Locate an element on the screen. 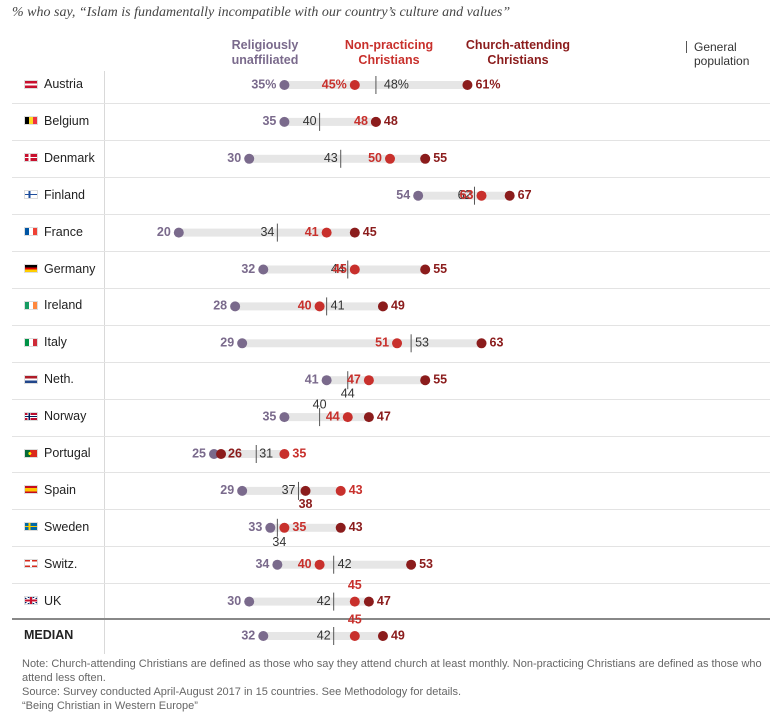 The height and width of the screenshot is (721, 780). nonpracticing-value-label: 43 is located at coordinates (356, 490).